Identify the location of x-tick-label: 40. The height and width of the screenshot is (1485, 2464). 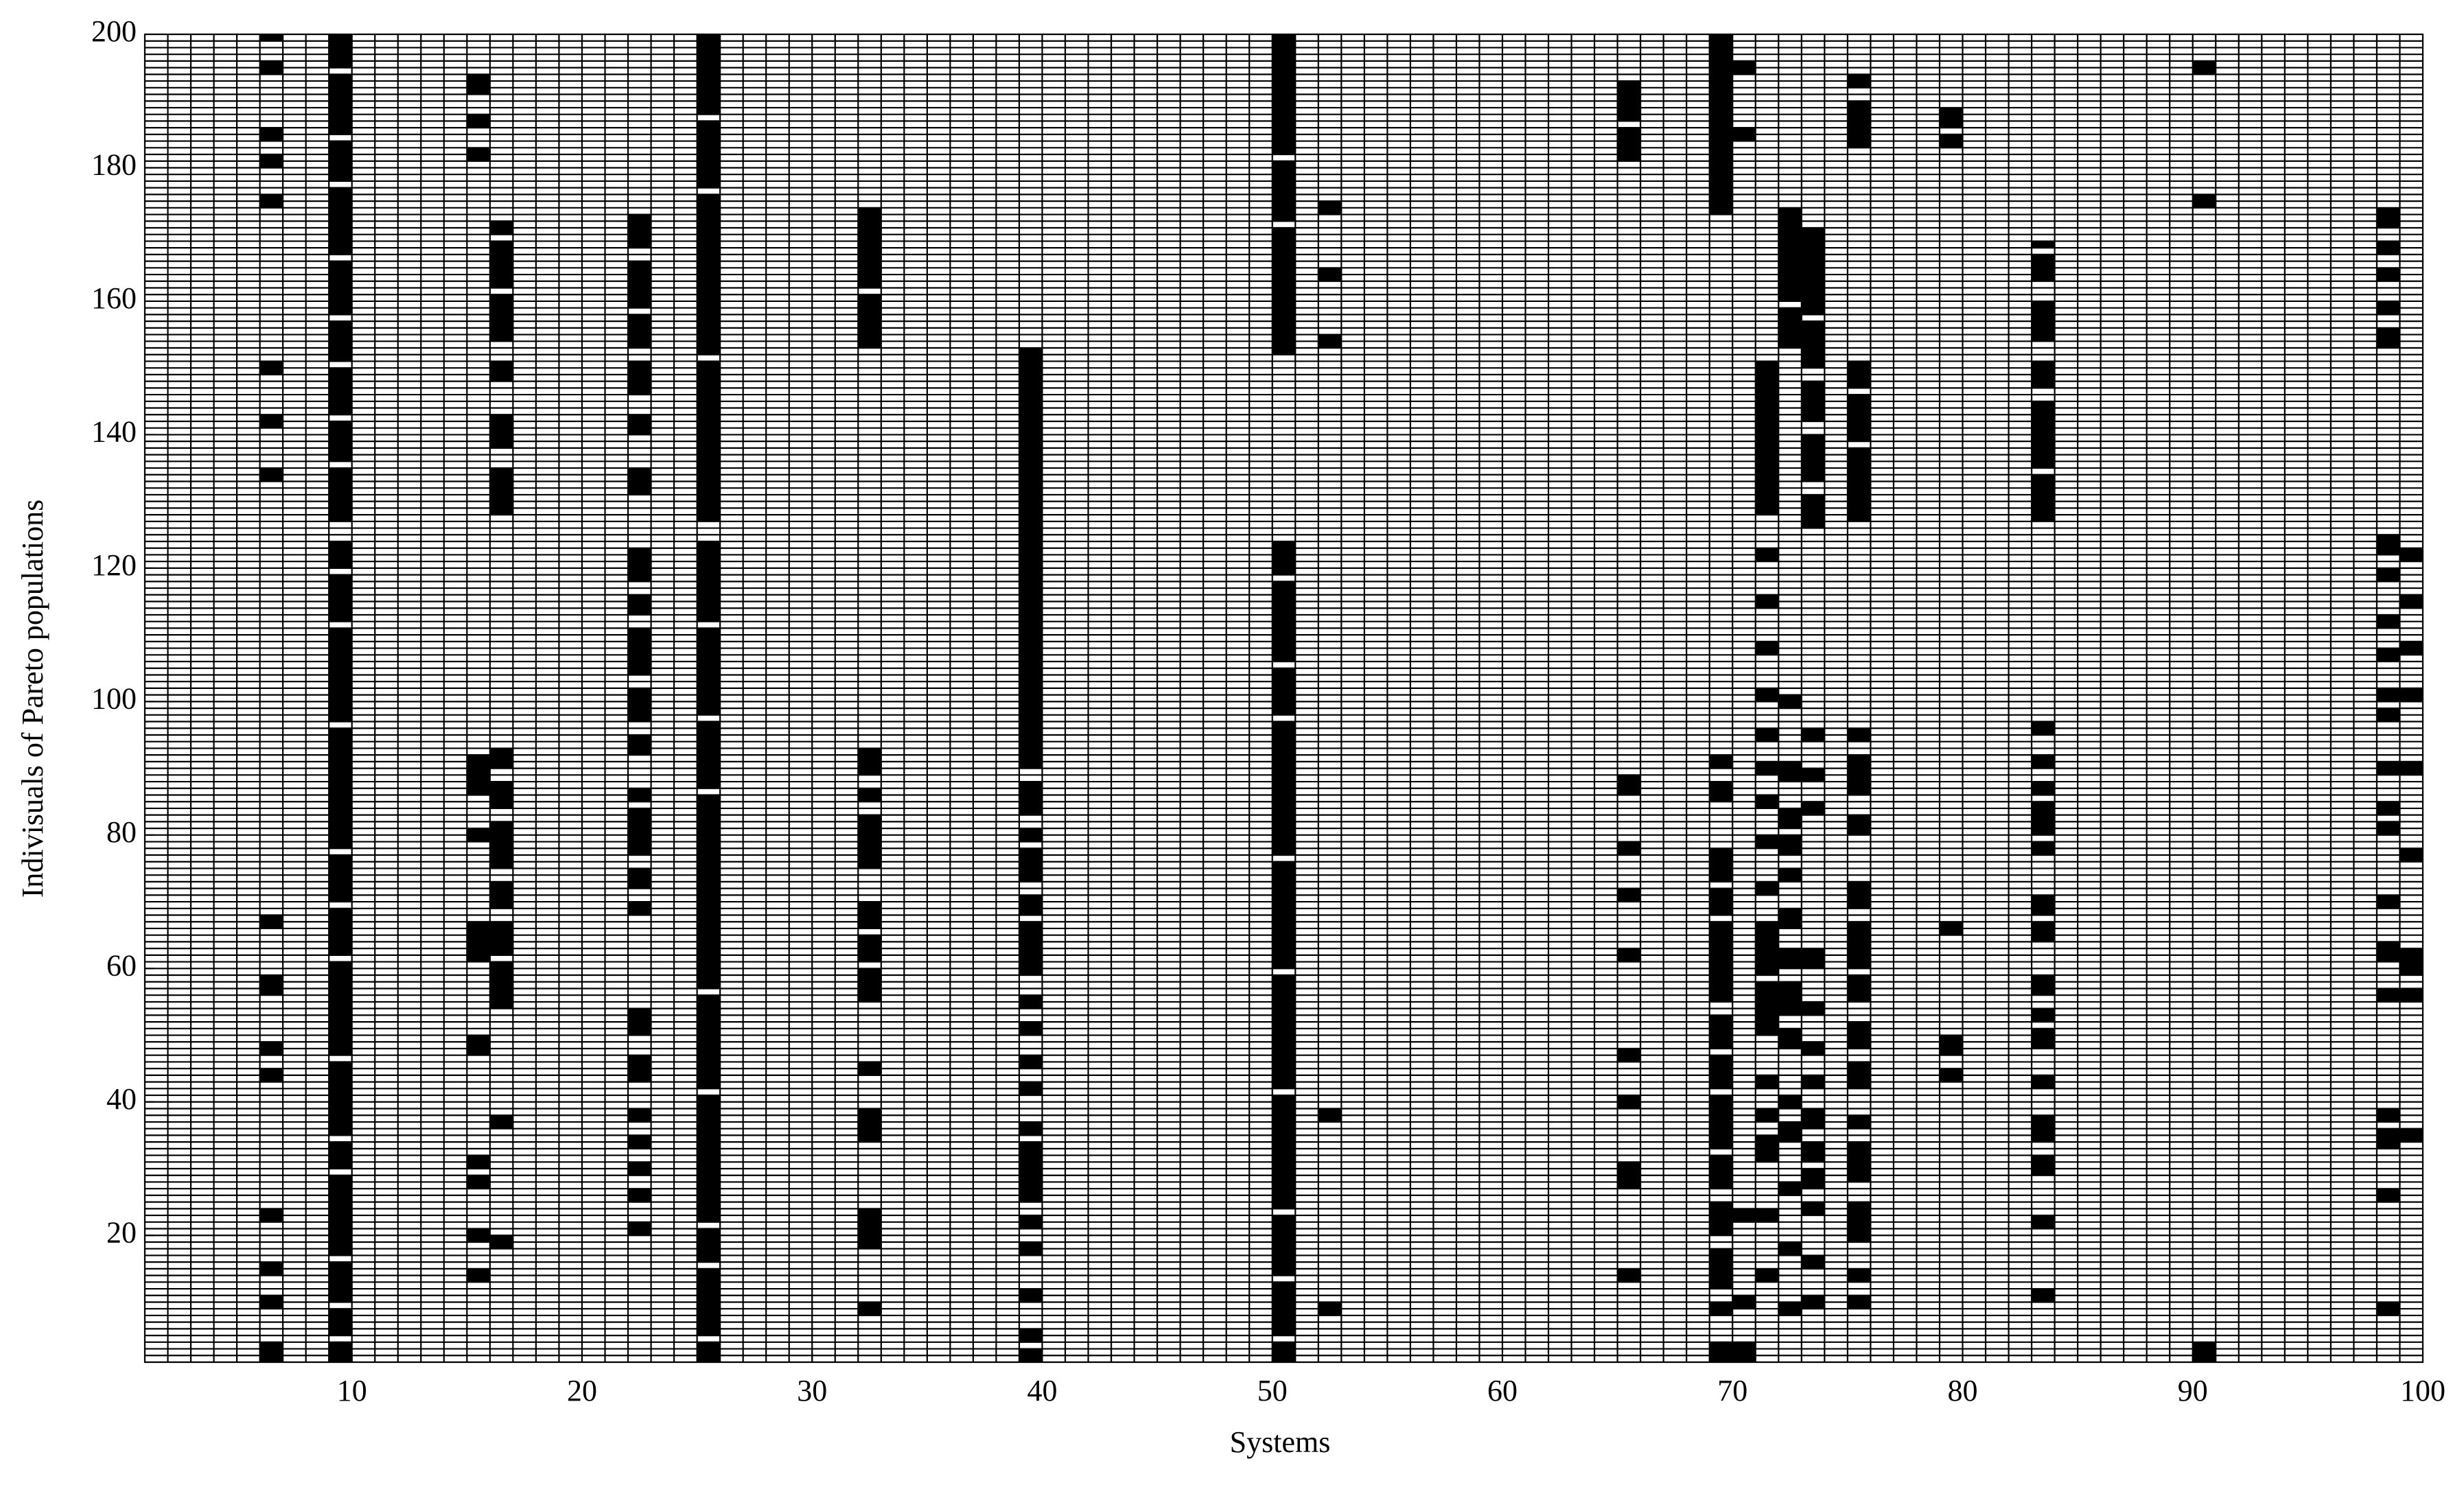
(1042, 1390).